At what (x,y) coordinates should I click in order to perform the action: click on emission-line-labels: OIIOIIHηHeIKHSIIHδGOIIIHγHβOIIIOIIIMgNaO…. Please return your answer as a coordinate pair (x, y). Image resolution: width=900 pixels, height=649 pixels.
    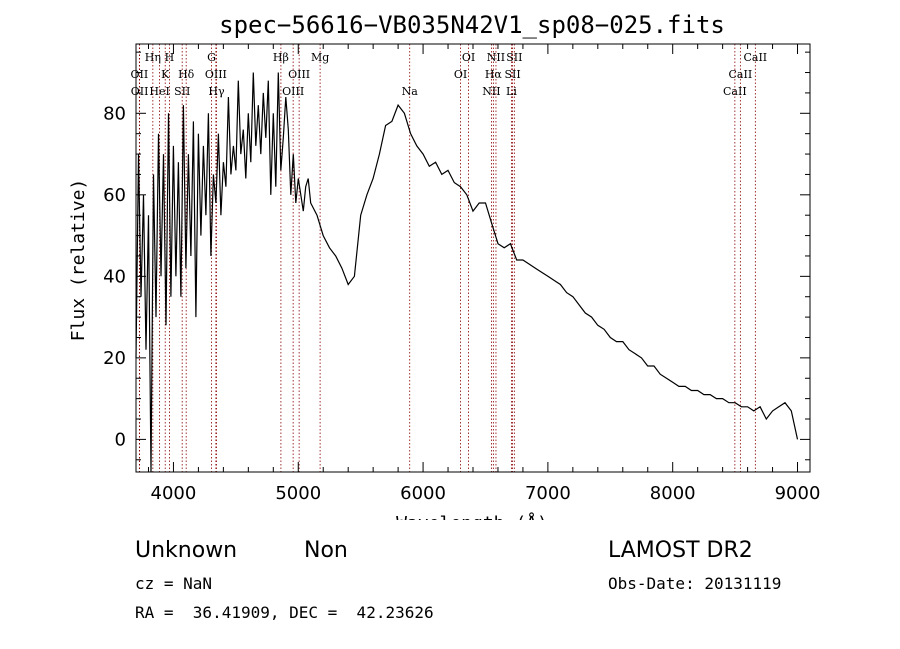
    Looking at the image, I should click on (449, 74).